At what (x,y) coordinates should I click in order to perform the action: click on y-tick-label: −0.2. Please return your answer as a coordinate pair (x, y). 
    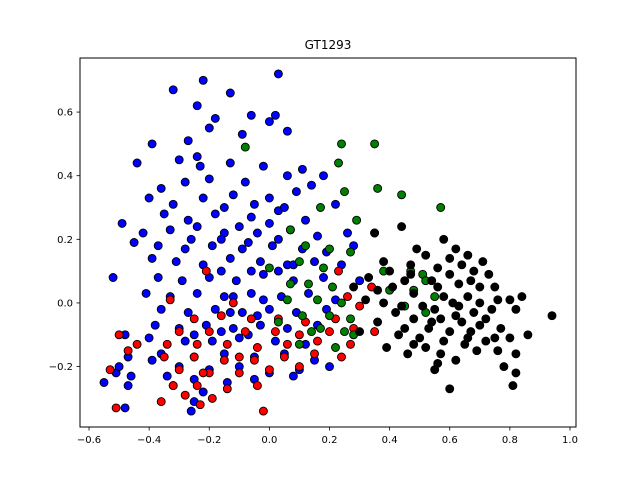
    Looking at the image, I should click on (61, 367).